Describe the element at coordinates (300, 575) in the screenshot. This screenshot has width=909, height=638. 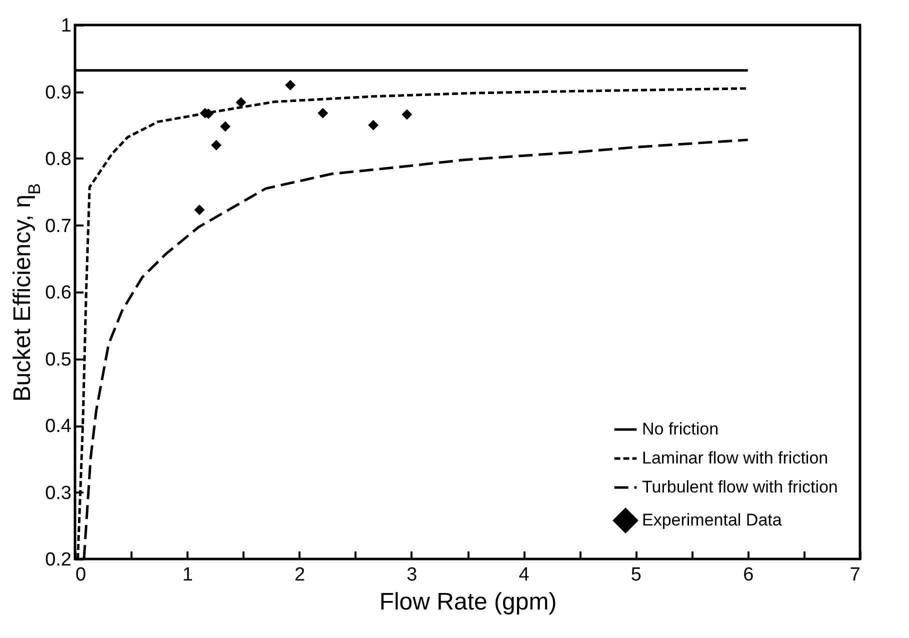
I see `x-tick-label: 2` at that location.